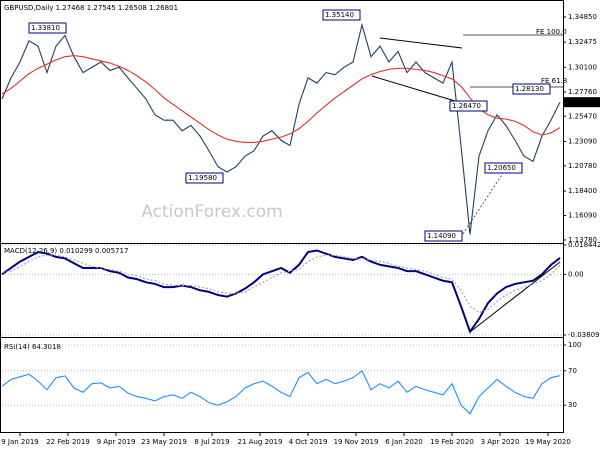 This screenshot has height=450, width=600. Describe the element at coordinates (421, 43) in the screenshot. I see `channel-top` at that location.